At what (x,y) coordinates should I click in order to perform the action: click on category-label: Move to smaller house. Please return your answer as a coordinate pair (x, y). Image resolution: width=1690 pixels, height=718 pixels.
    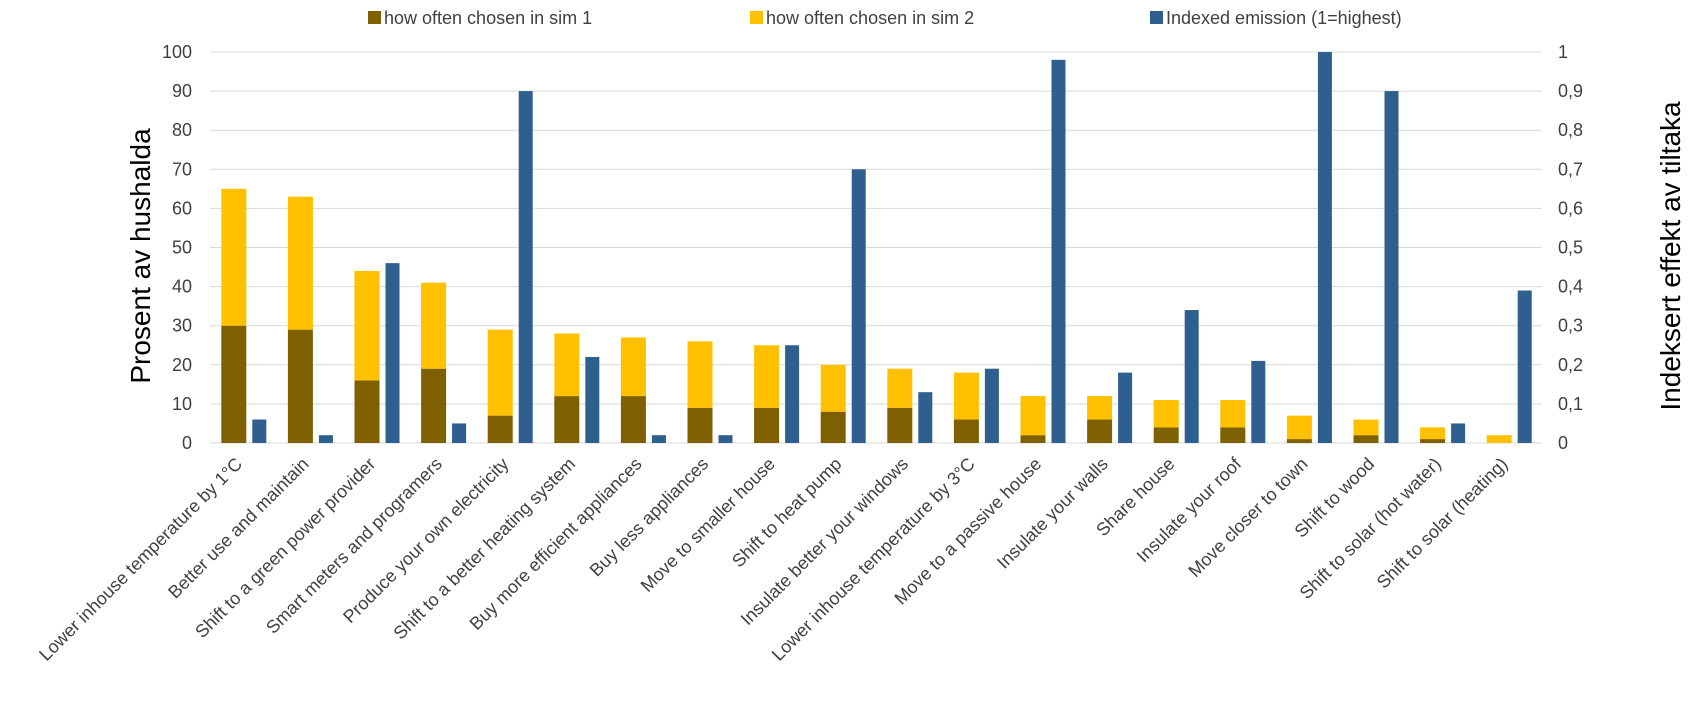
    Looking at the image, I should click on (708, 525).